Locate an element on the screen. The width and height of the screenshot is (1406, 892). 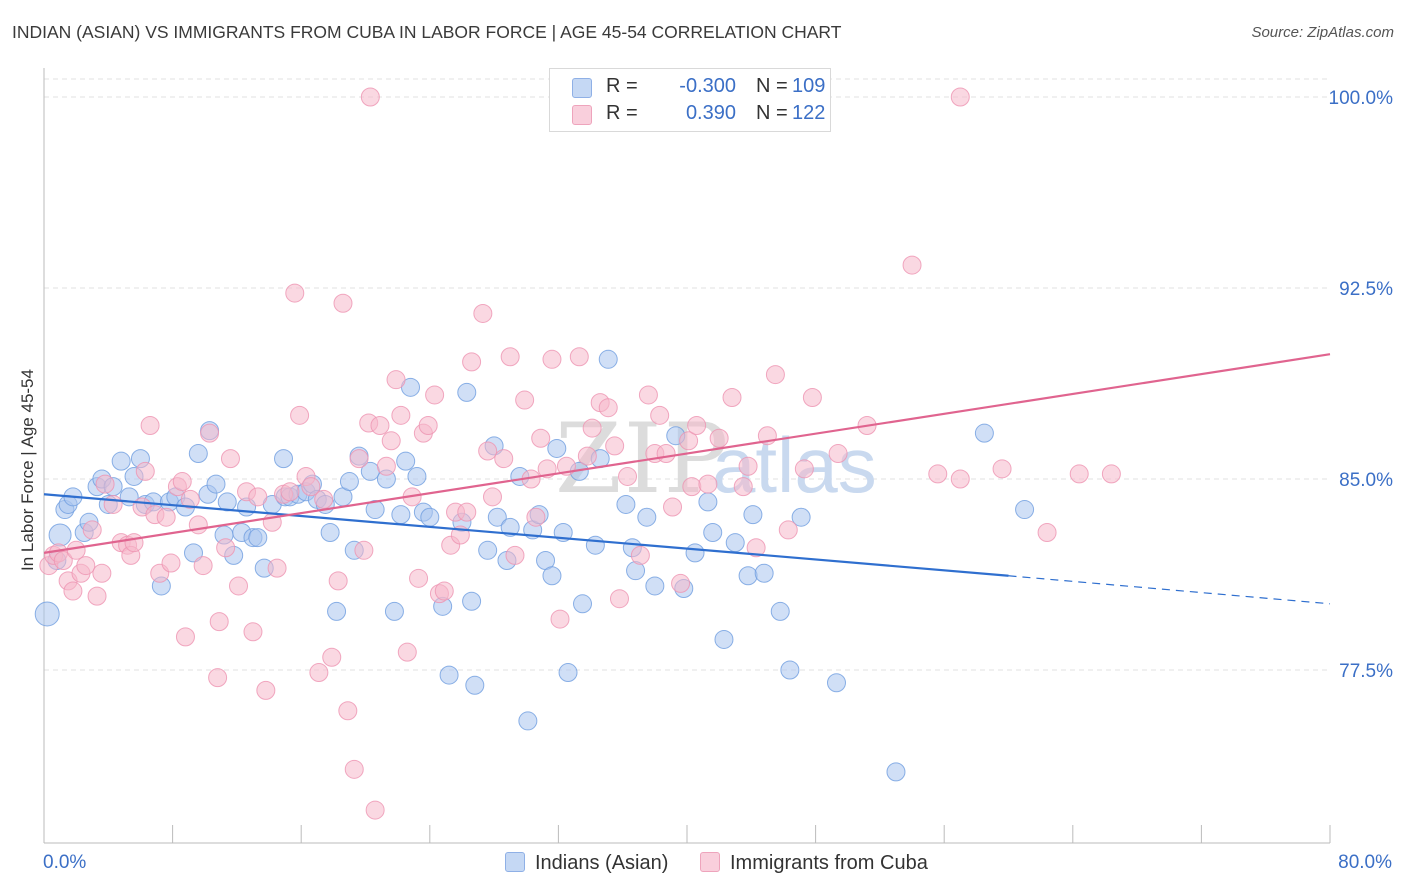
legend-label-cuba: Immigrants from Cuba is located at coordinates (829, 863).